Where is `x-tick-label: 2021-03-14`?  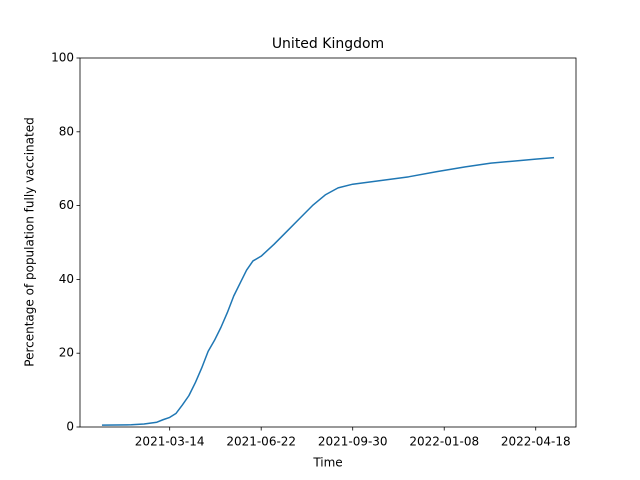 x-tick-label: 2021-03-14 is located at coordinates (170, 442).